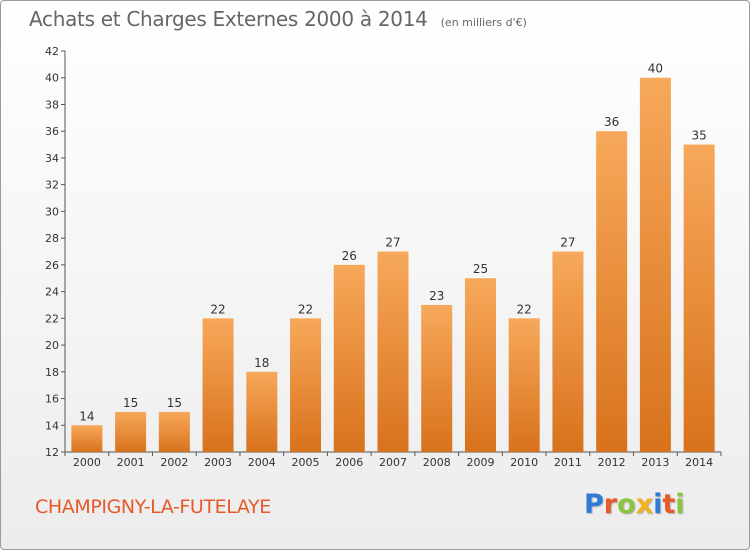 Image resolution: width=750 pixels, height=550 pixels. What do you see at coordinates (218, 385) in the screenshot?
I see `bar-2003` at bounding box center [218, 385].